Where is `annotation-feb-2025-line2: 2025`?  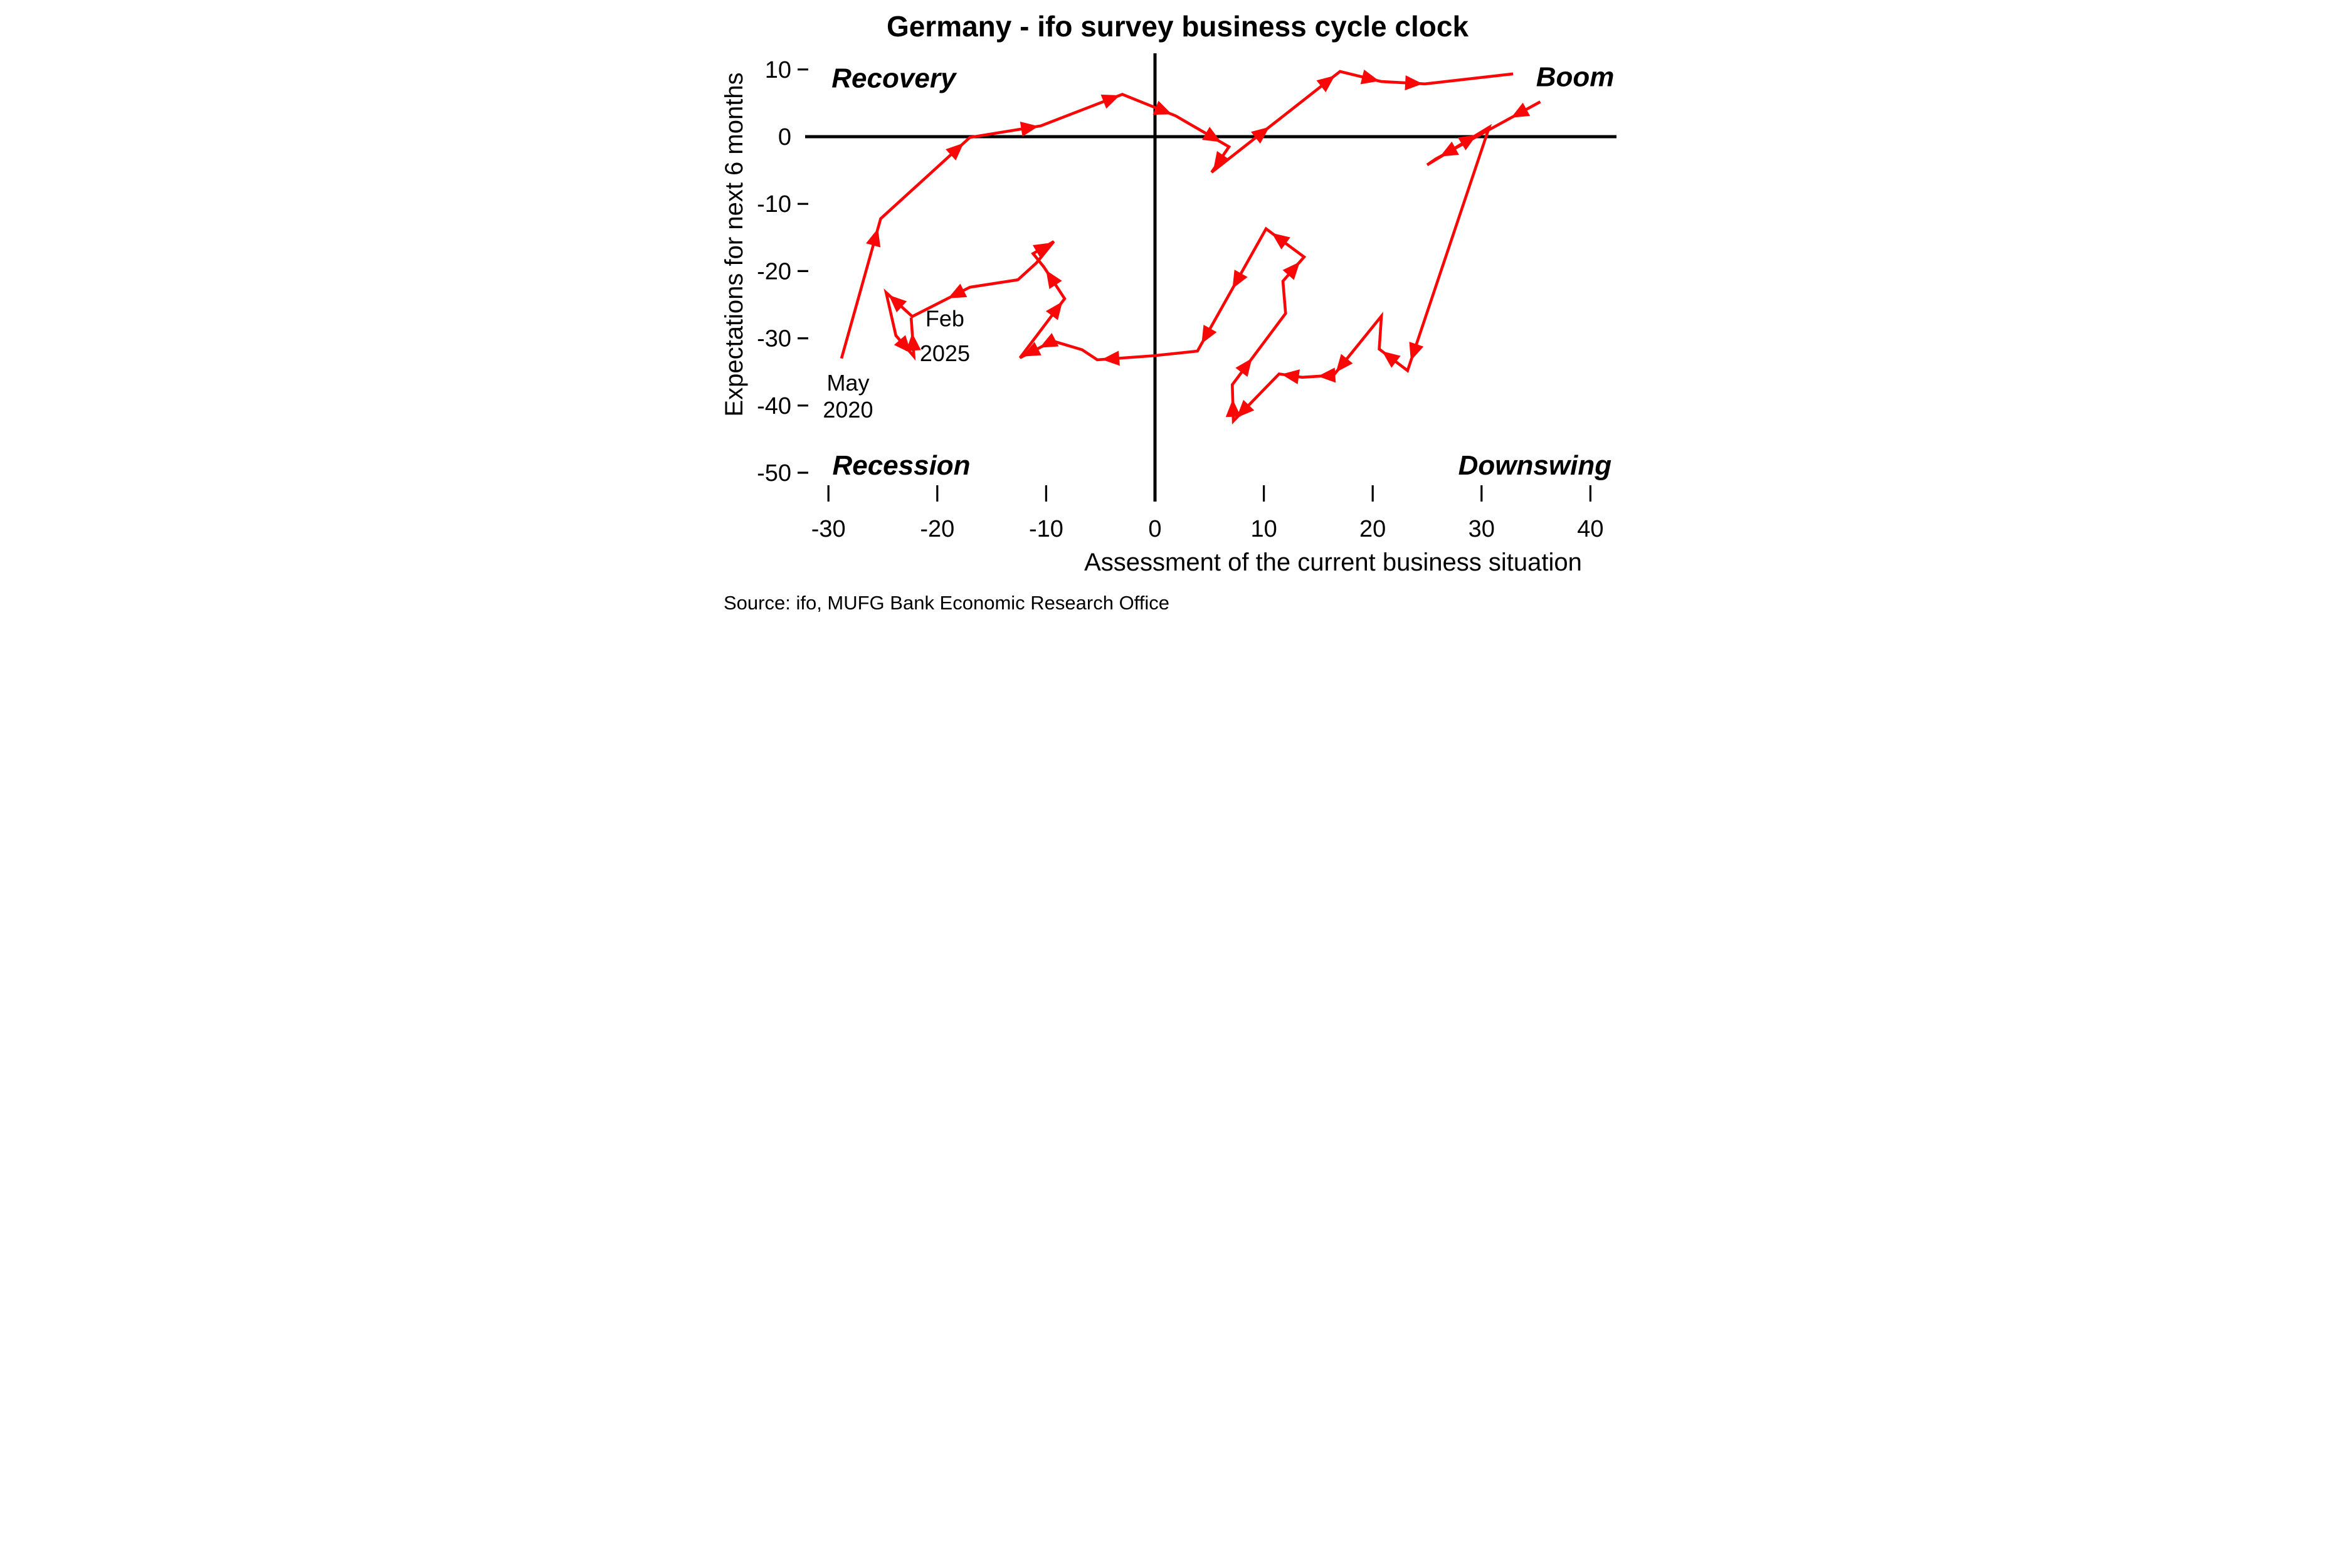
annotation-feb-2025-line2: 2025 is located at coordinates (944, 353).